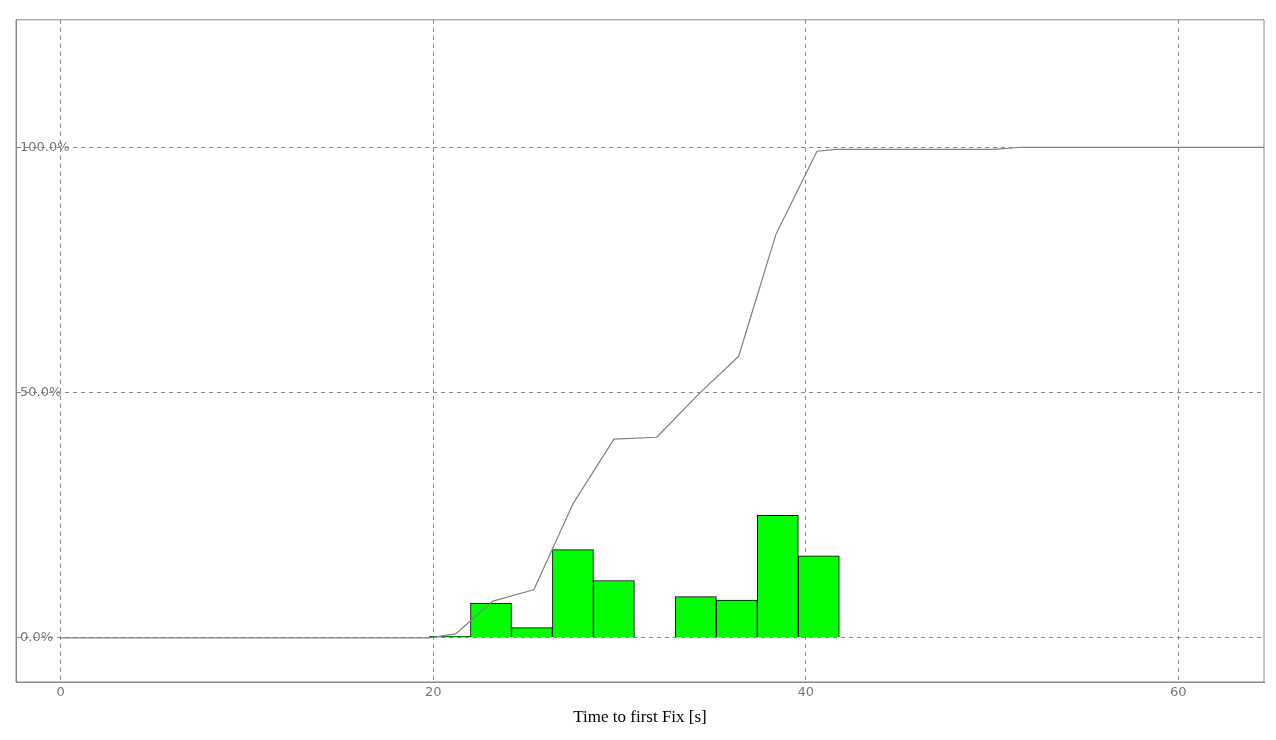 The height and width of the screenshot is (740, 1276). I want to click on x-tick-label: 60, so click(1178, 692).